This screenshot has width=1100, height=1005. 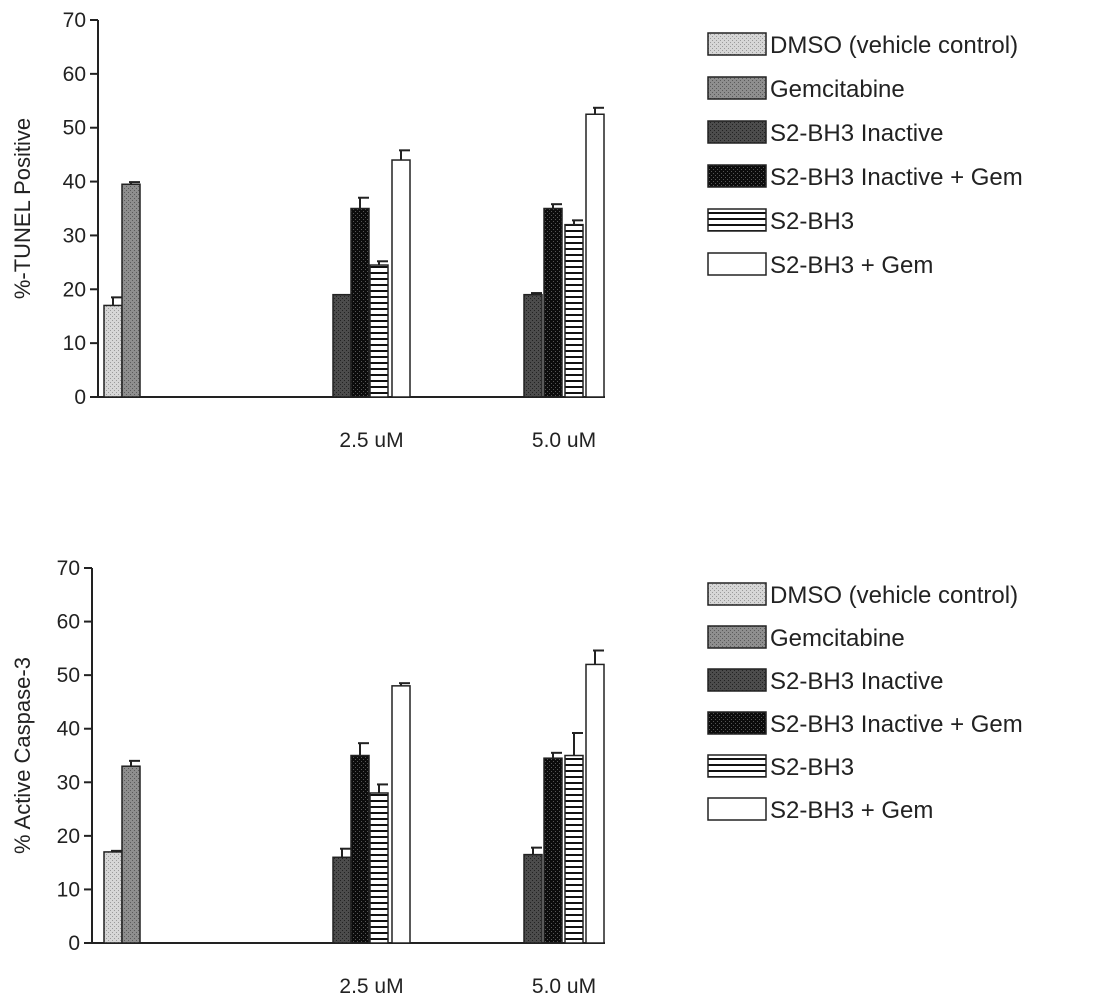 What do you see at coordinates (22, 755) in the screenshot?
I see `y-axis-label: % Active Caspase-3` at bounding box center [22, 755].